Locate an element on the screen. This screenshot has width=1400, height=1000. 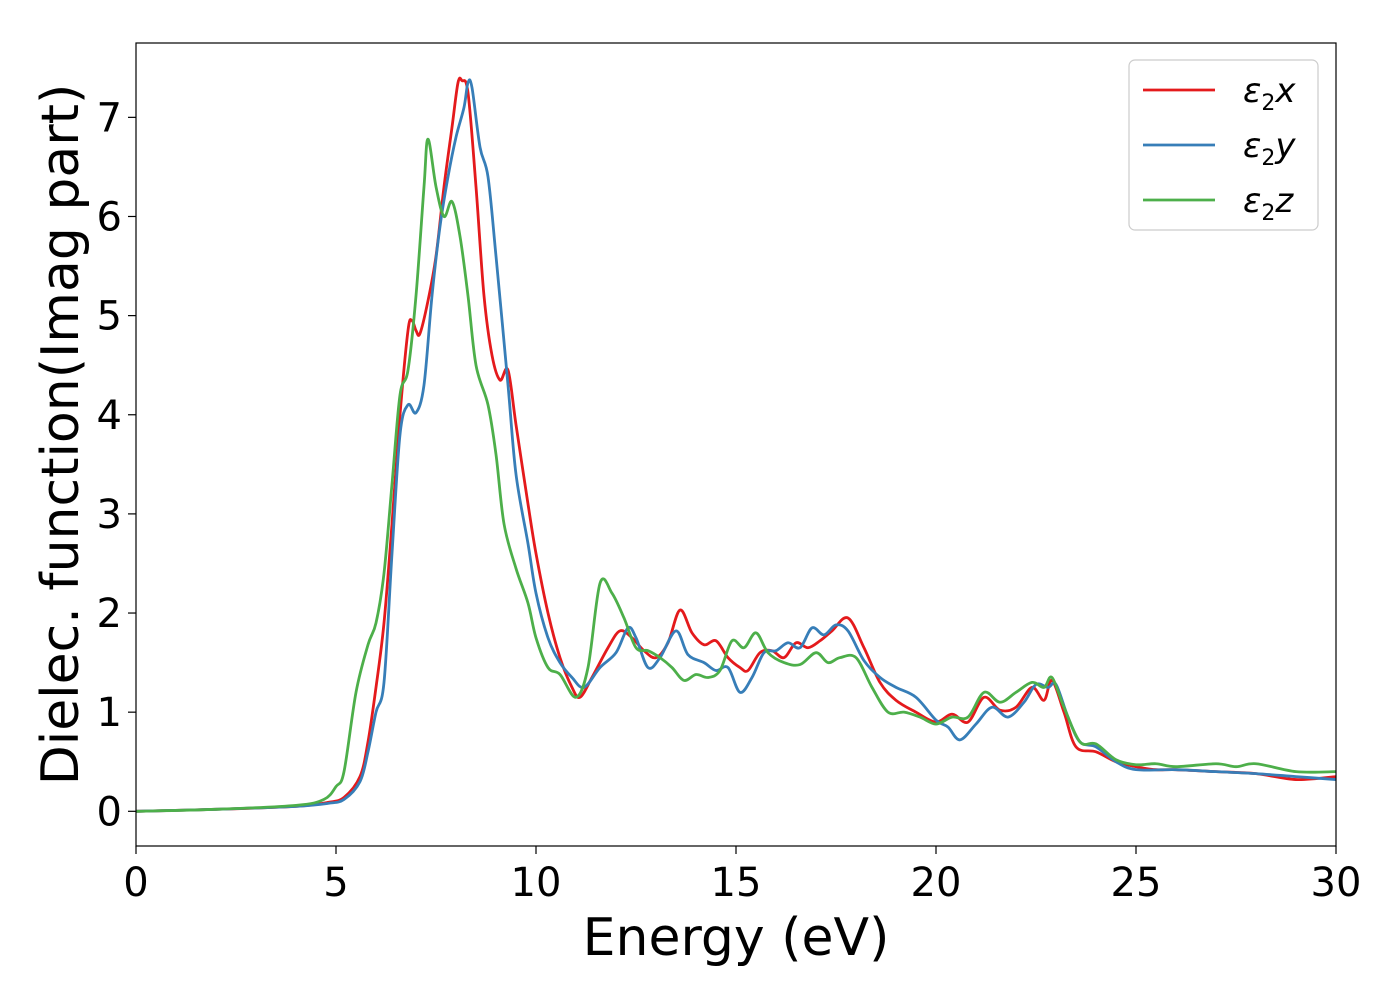
legend-box is located at coordinates (1223, 145).